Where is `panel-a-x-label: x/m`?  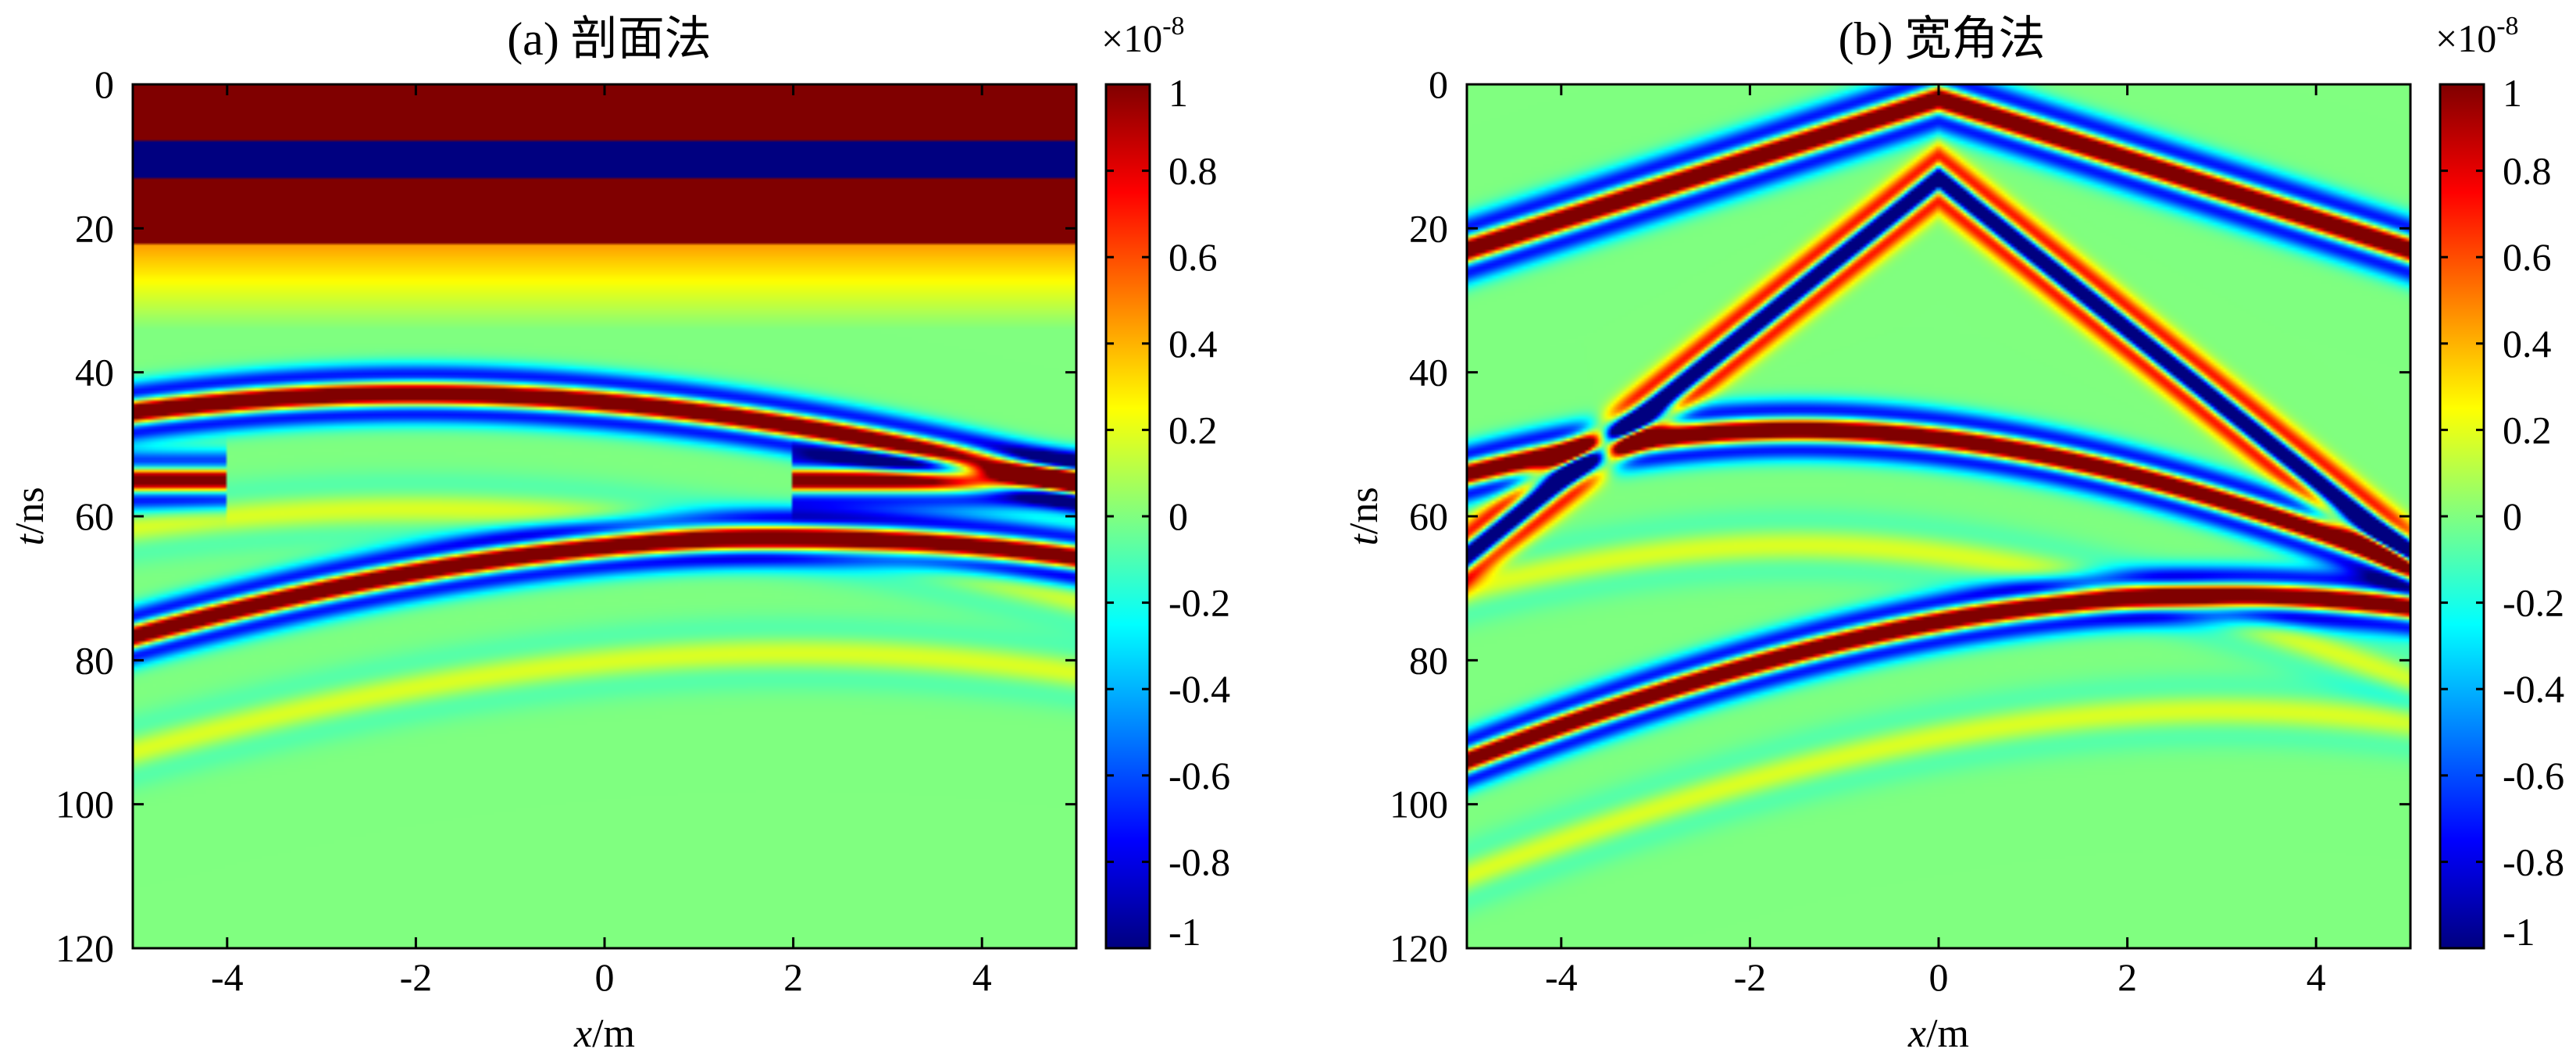
panel-a-x-label: x/m is located at coordinates (604, 1033).